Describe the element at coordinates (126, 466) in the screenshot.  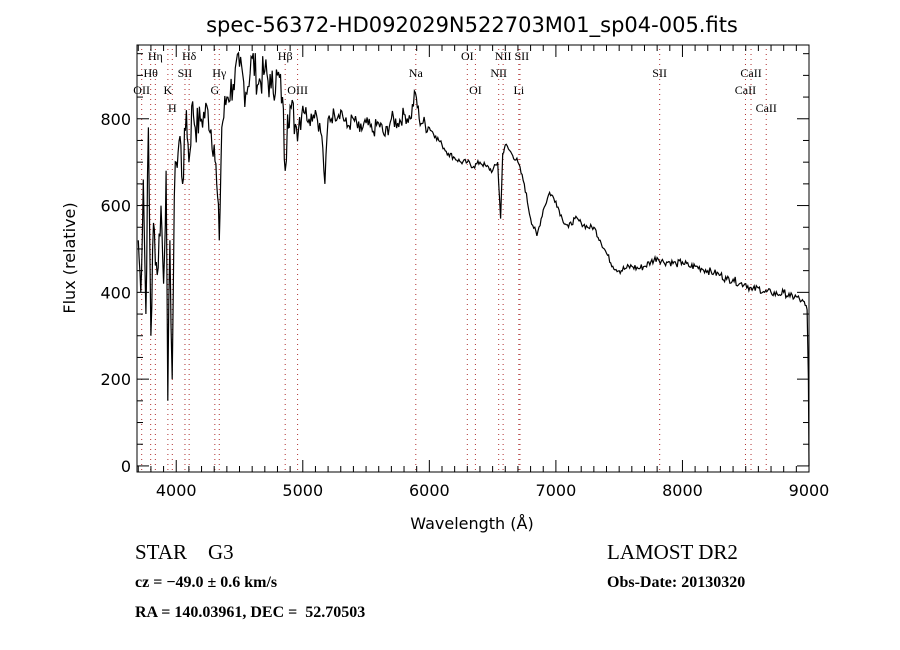
I see `y-tick-label: 0` at that location.